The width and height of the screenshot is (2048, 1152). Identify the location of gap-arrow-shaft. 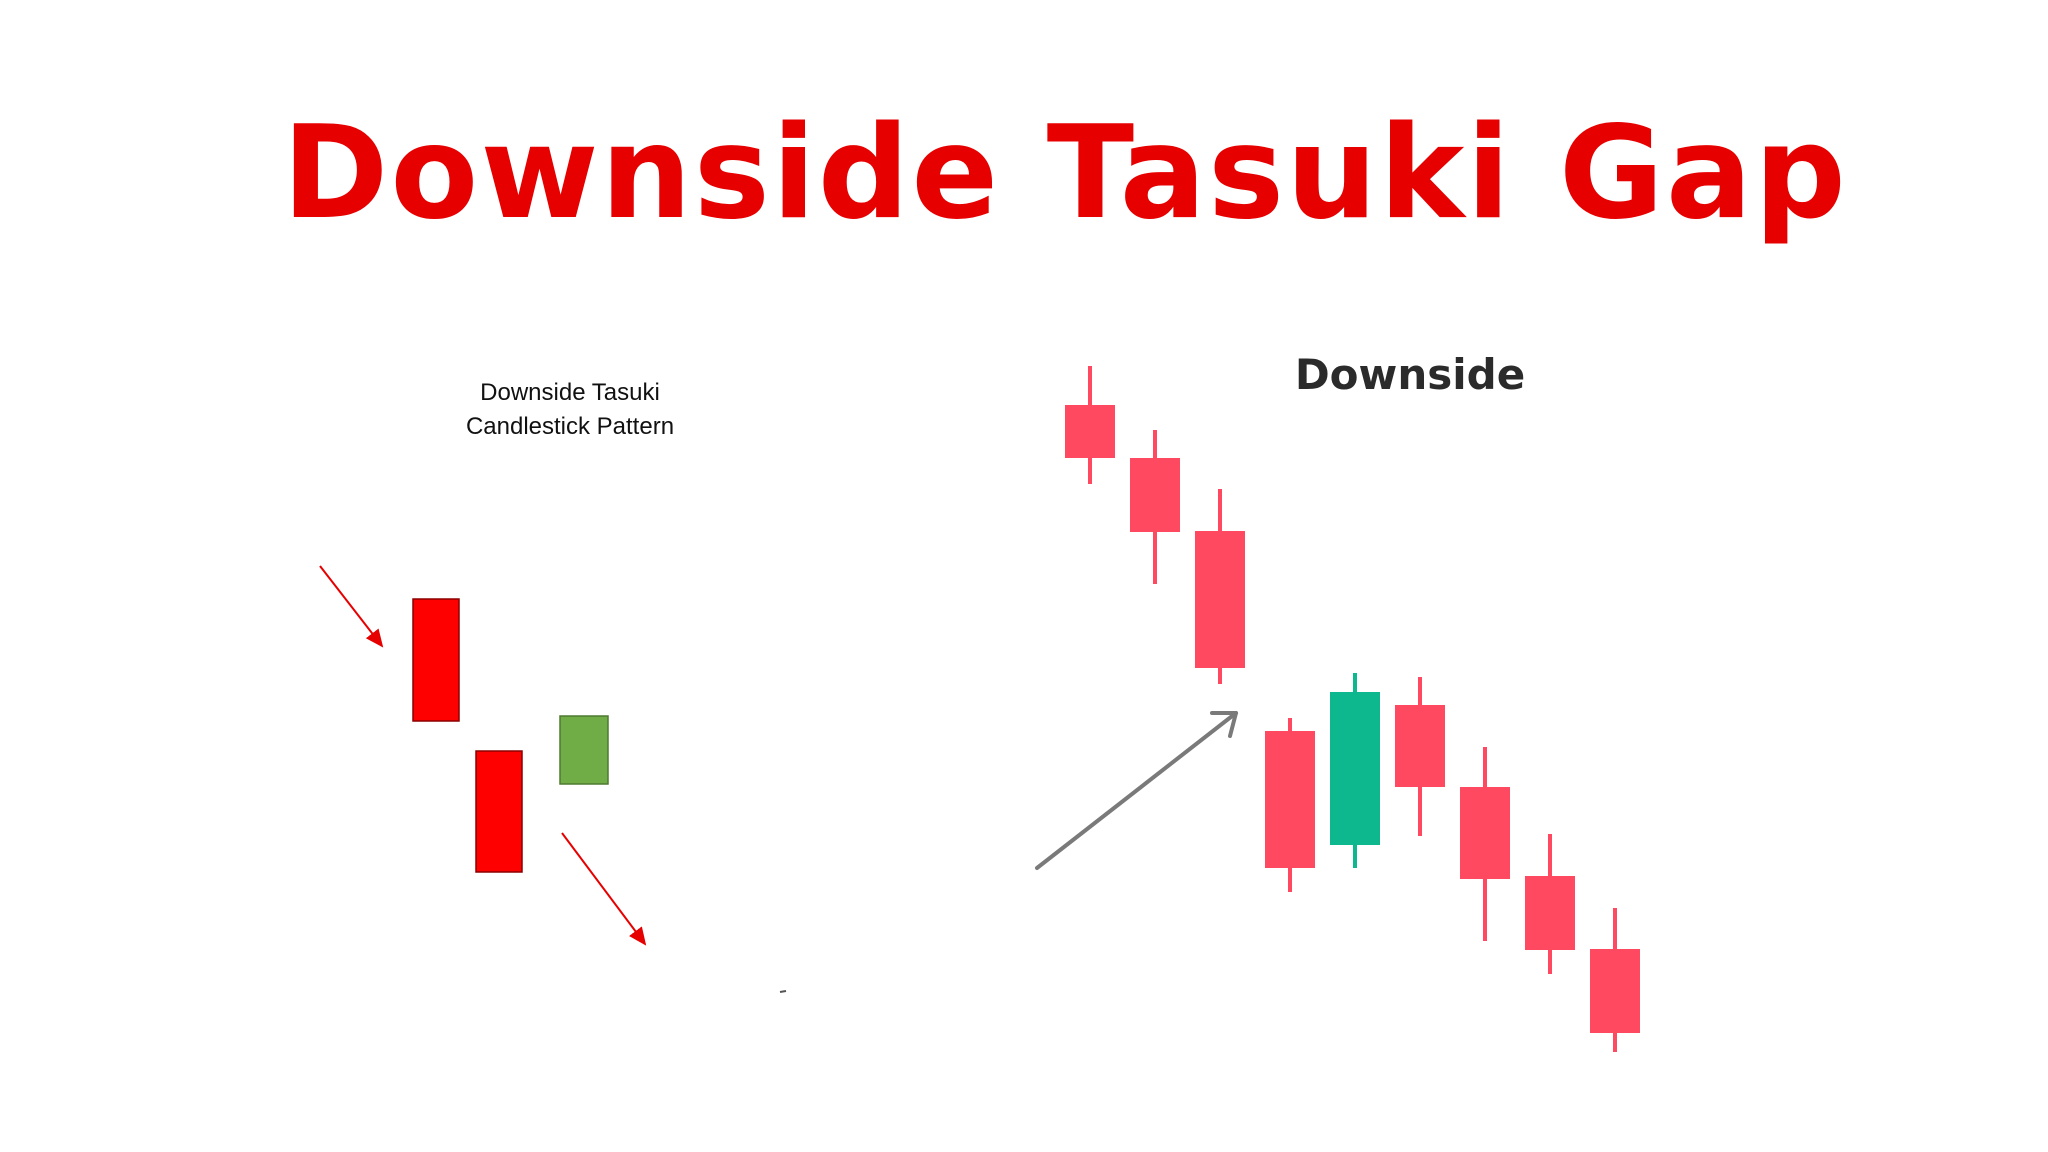
(1136, 790).